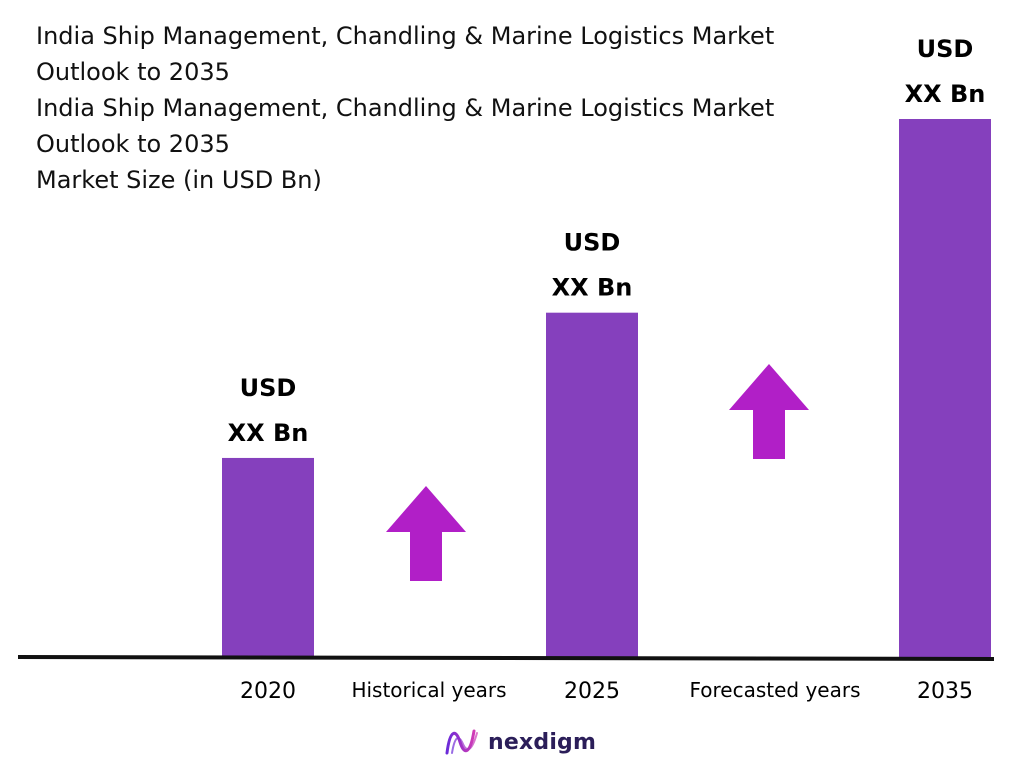 The width and height of the screenshot is (1024, 768). What do you see at coordinates (945, 388) in the screenshot?
I see `bar-2035` at bounding box center [945, 388].